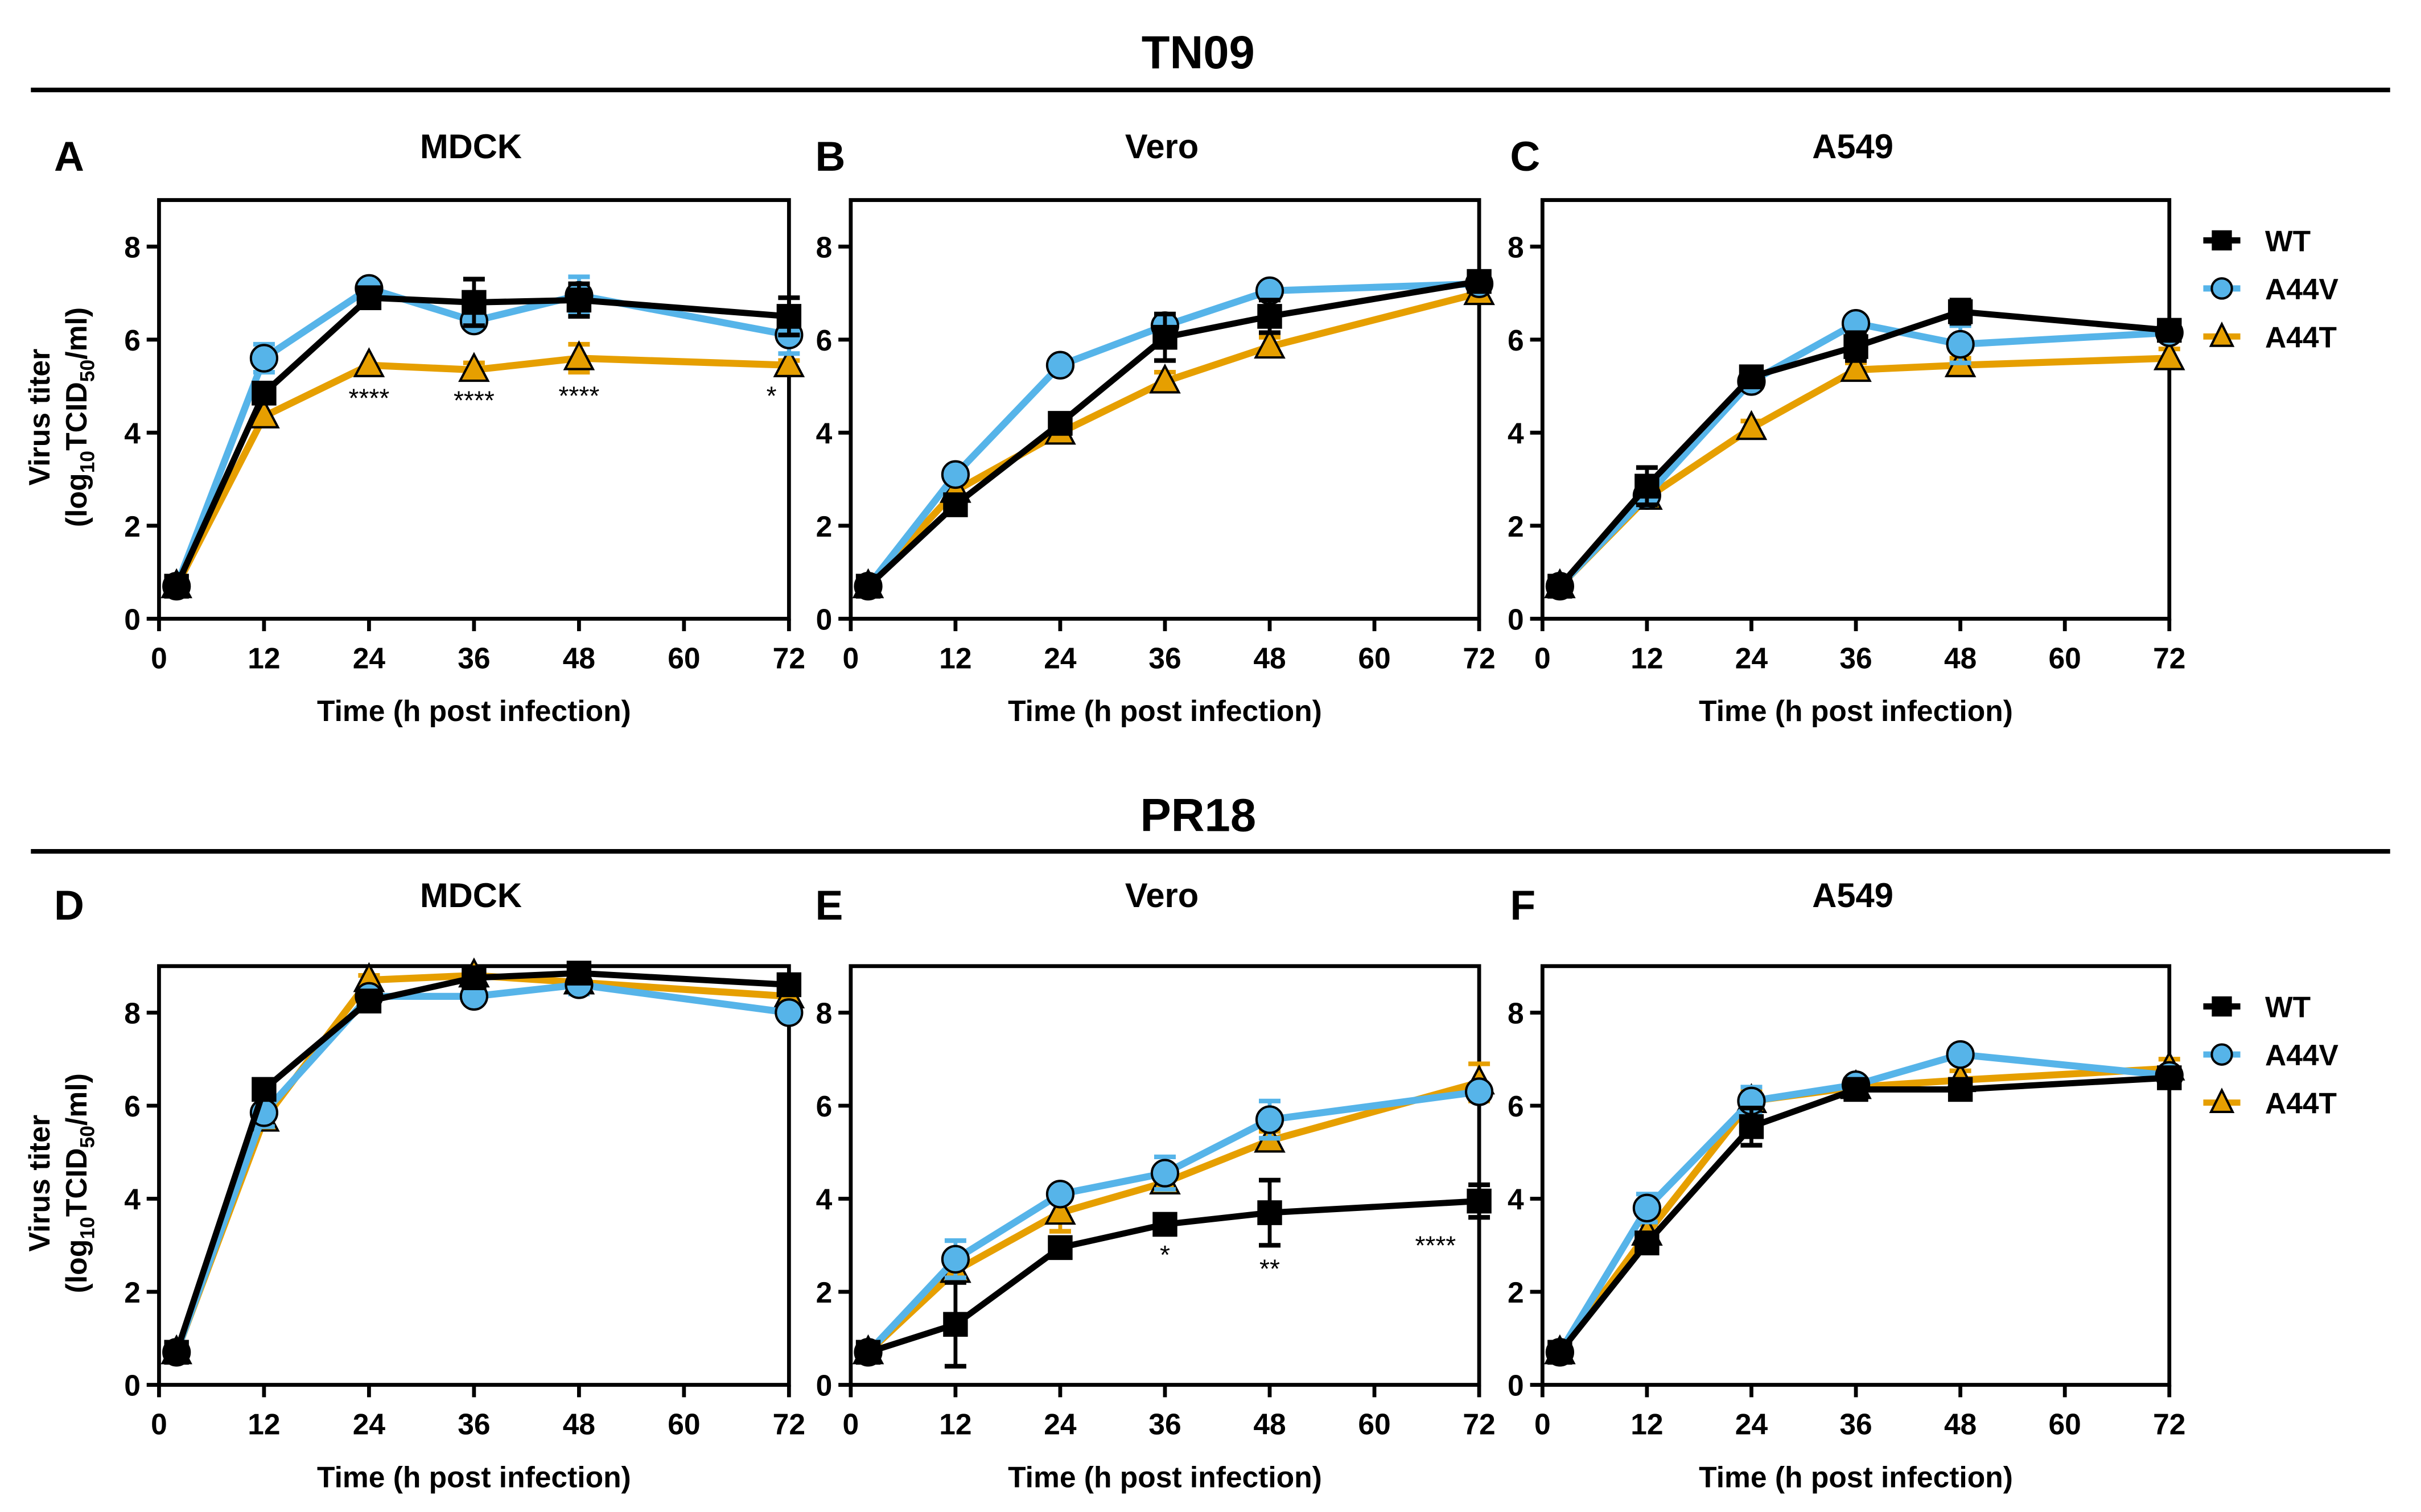 The width and height of the screenshot is (2421, 1512). What do you see at coordinates (88, 462) in the screenshot?
I see `subscript: 10` at bounding box center [88, 462].